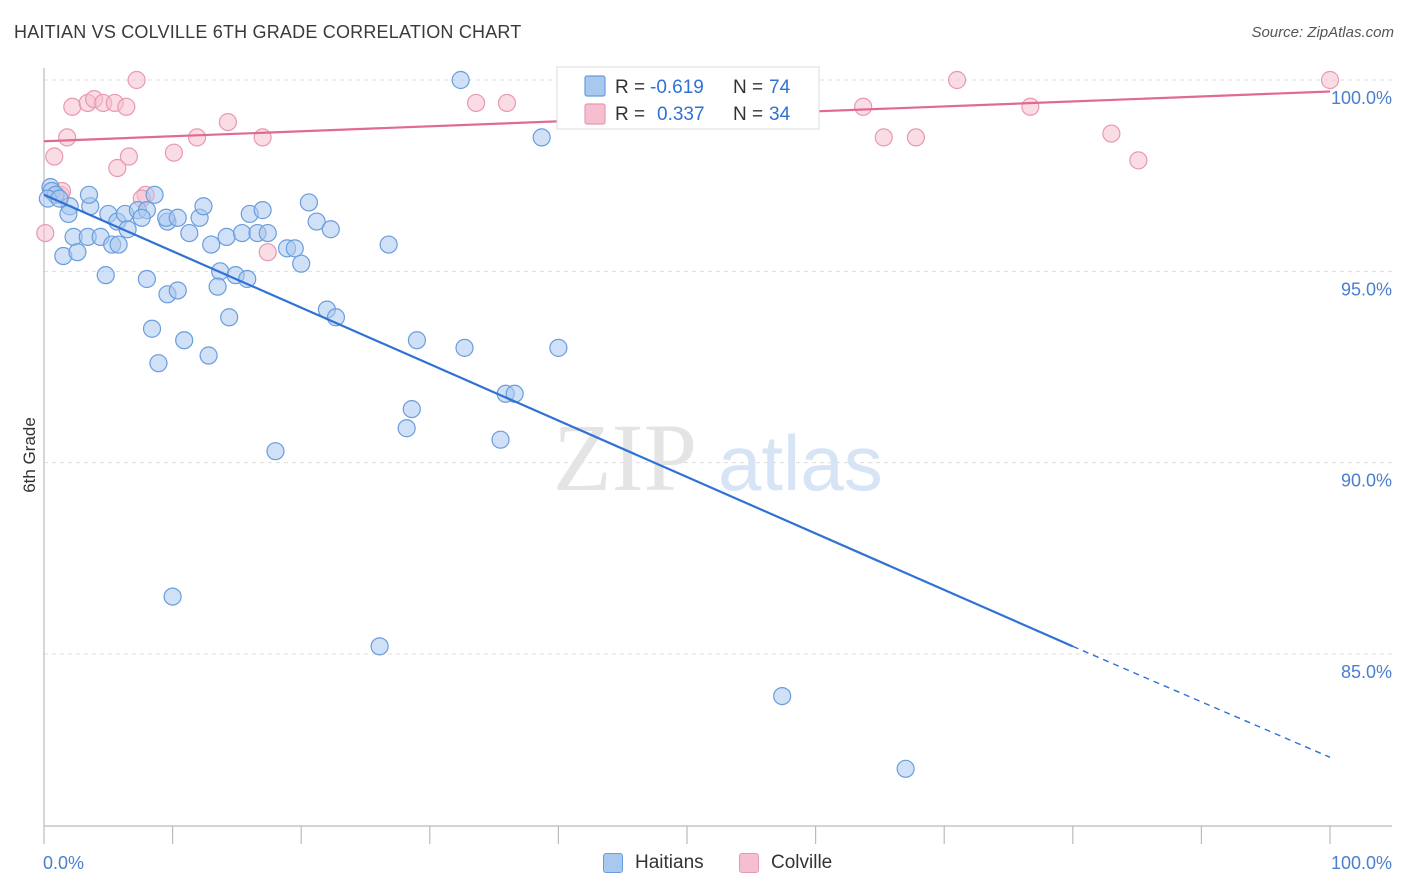 Image resolution: width=1406 pixels, height=892 pixels. What do you see at coordinates (669, 862) in the screenshot?
I see `legend-label-haitians: Haitians` at bounding box center [669, 862].